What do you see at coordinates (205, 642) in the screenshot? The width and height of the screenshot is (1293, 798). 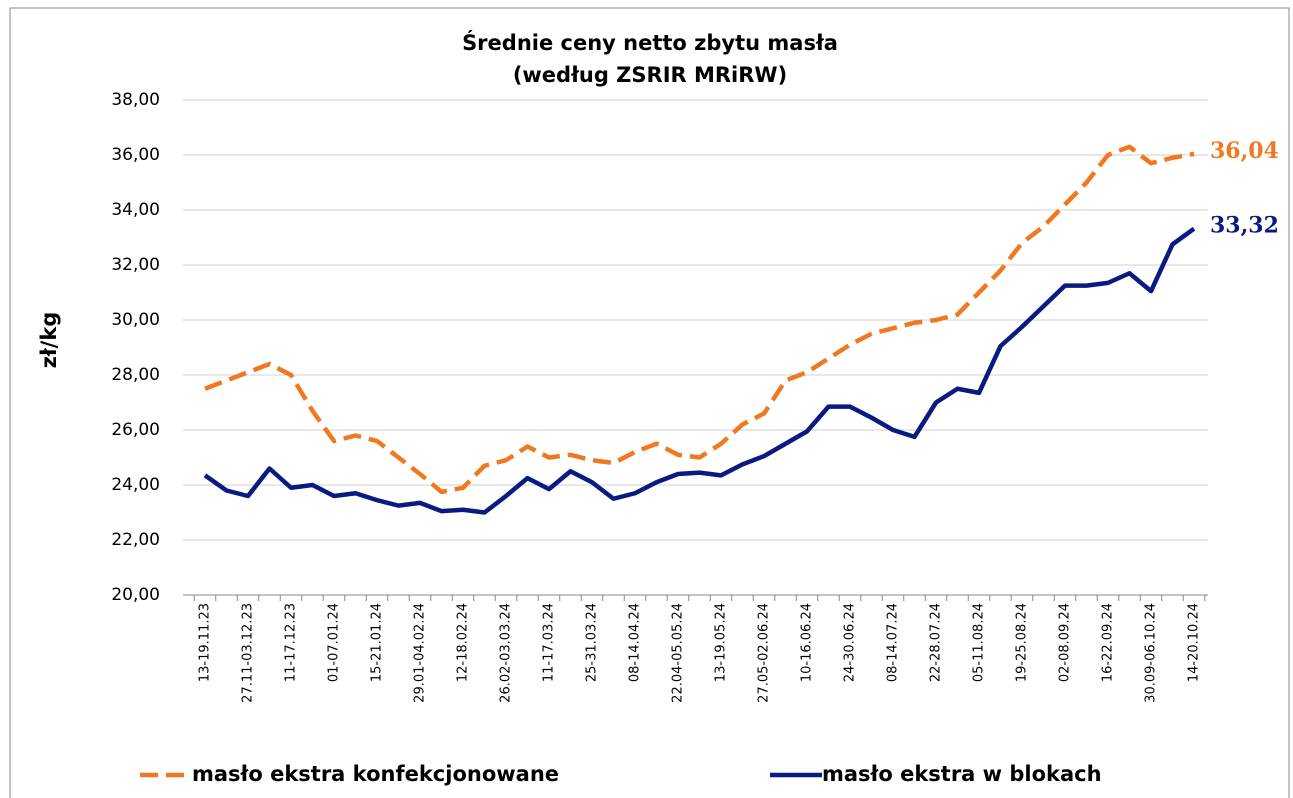 I see `x-tick-label: 13-19.11.23` at bounding box center [205, 642].